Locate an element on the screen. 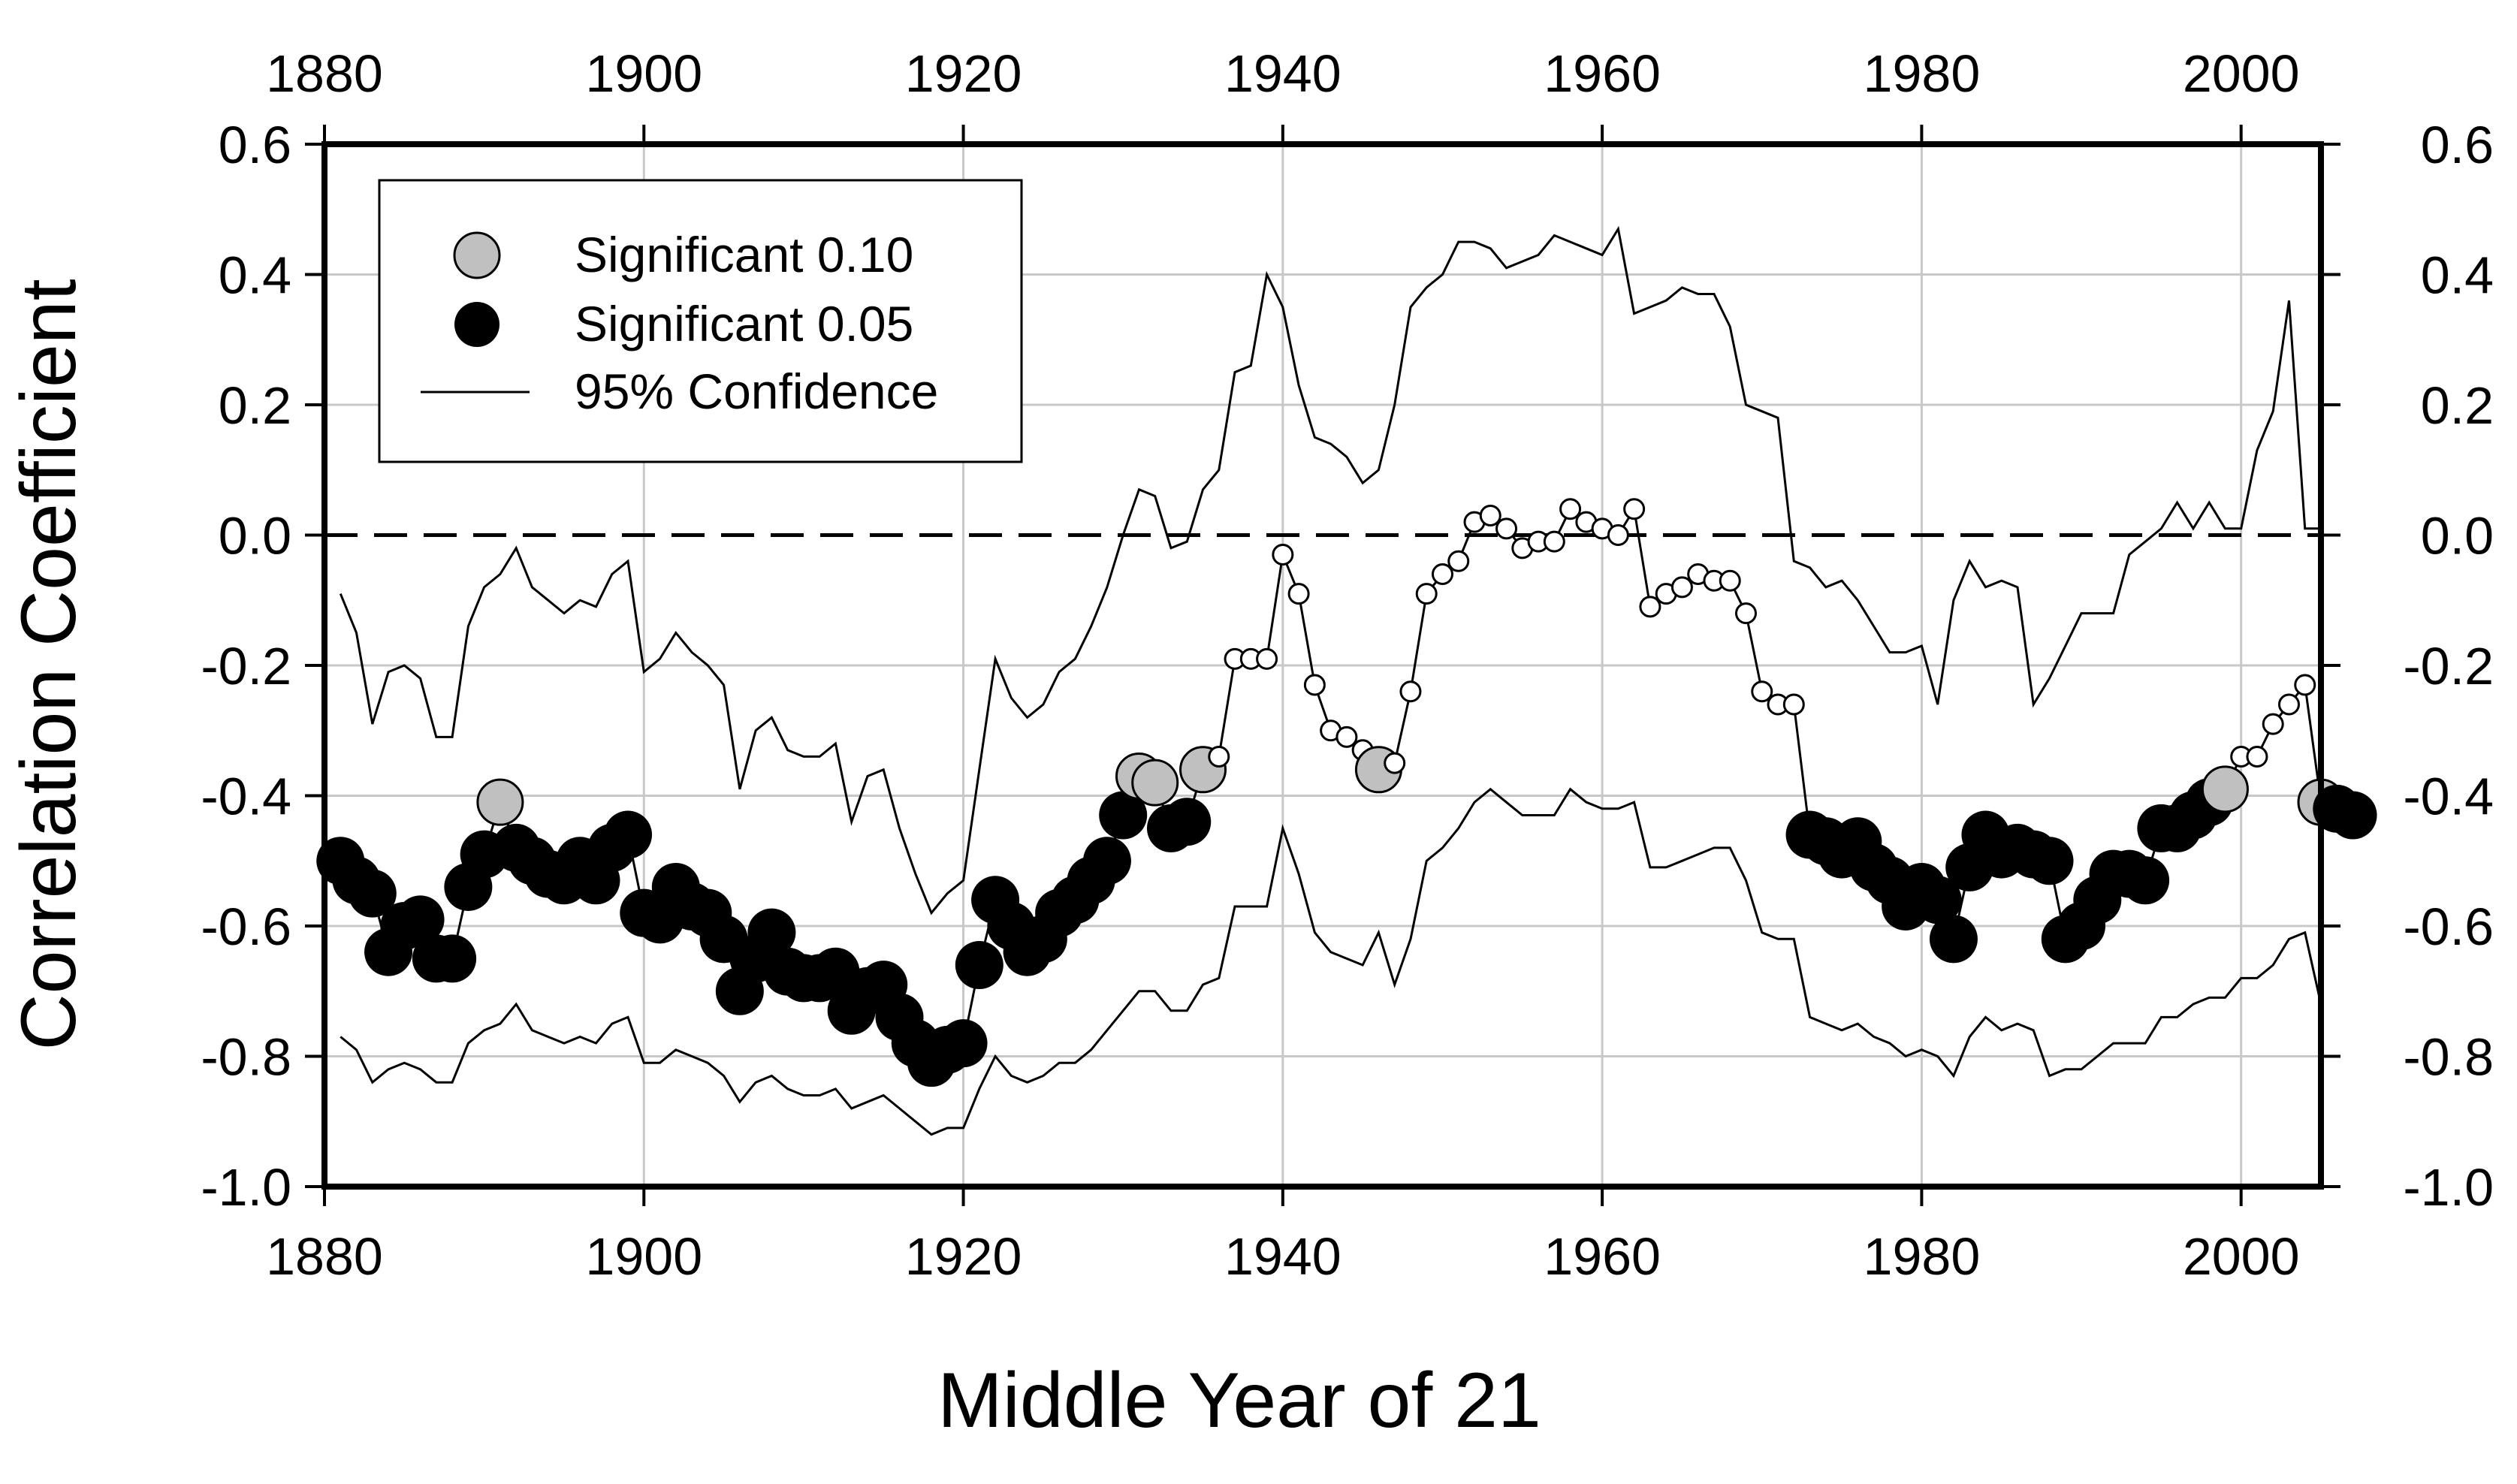  y-axis-title: Correlation Coefficient is located at coordinates (48, 664).